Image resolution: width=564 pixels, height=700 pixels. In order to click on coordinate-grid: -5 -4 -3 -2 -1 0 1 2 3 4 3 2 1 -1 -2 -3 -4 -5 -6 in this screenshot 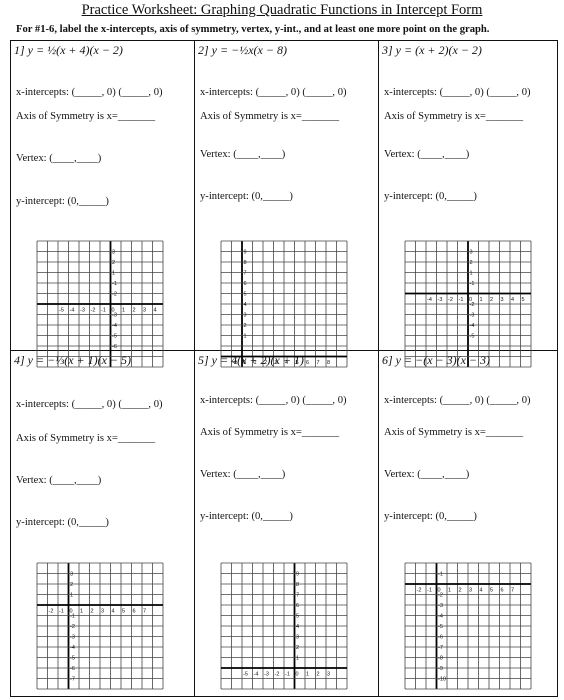, I will do `click(100, 304)`.